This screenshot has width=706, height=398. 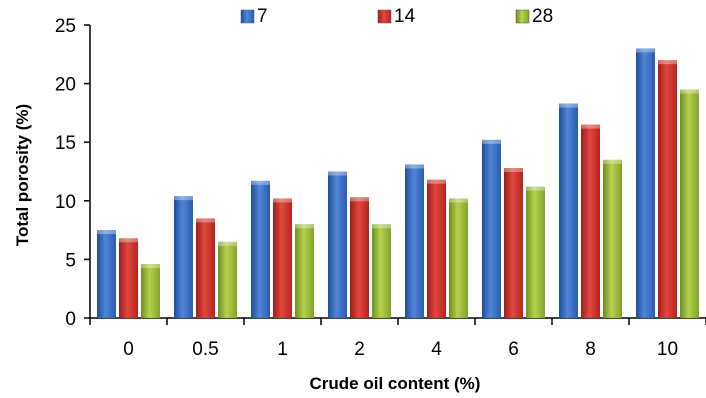 I want to click on x-axis-title: Crude oil content (%), so click(x=395, y=383).